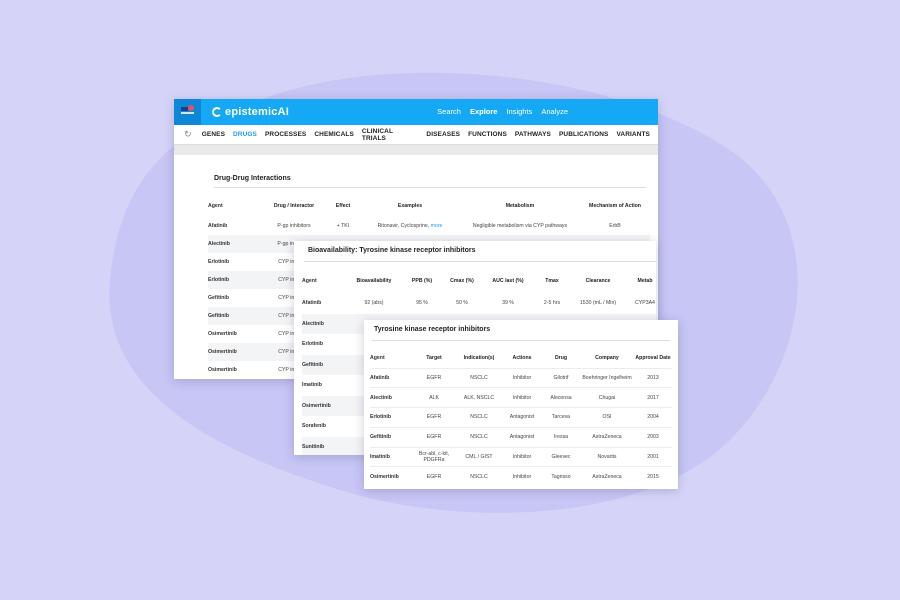 This screenshot has height=600, width=900. What do you see at coordinates (377, 357) in the screenshot?
I see `tki-col-header: Agent` at bounding box center [377, 357].